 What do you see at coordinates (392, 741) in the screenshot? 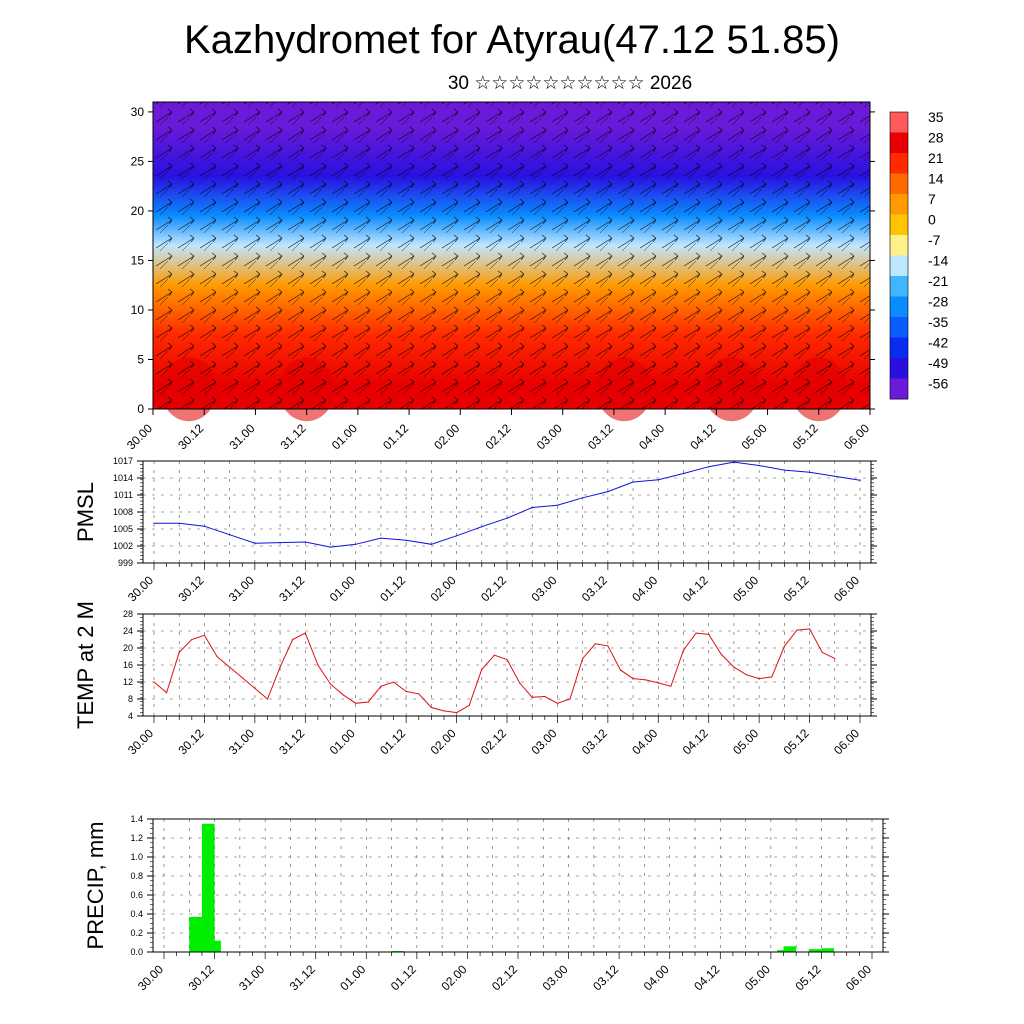
I see `x-tick-label: 01.12` at bounding box center [392, 741].